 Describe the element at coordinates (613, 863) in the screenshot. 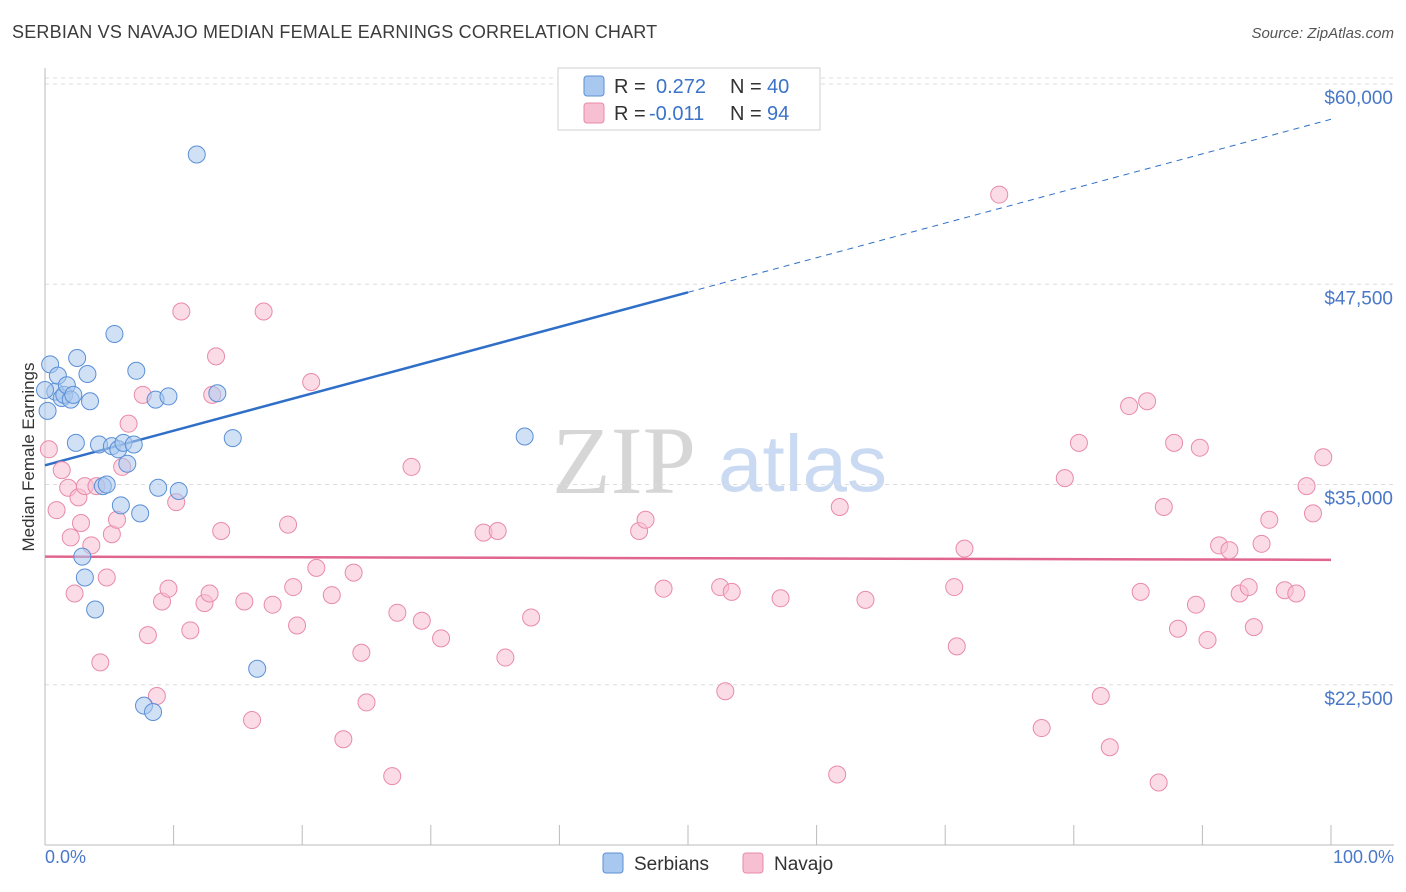

I see `bottom-legend-serbian-swatch` at that location.